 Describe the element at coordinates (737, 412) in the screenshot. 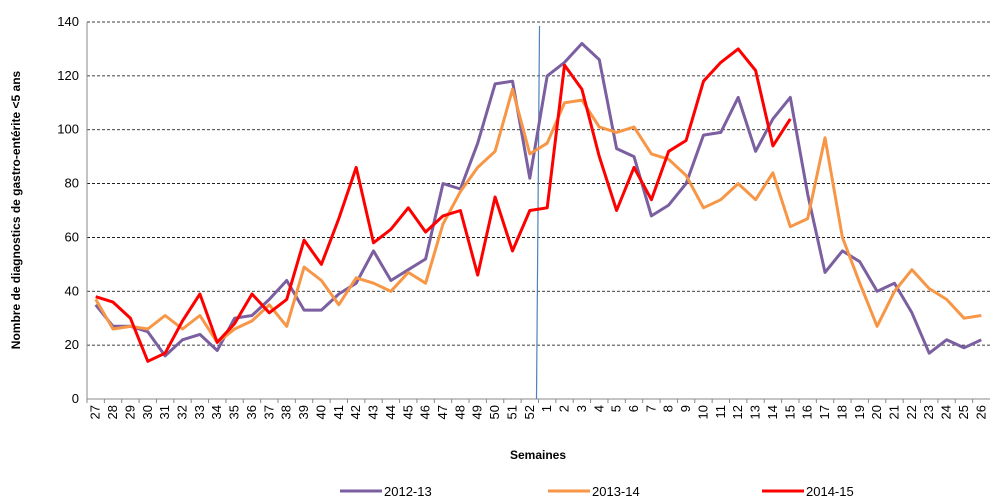

I see `x-tick-label: 12` at that location.